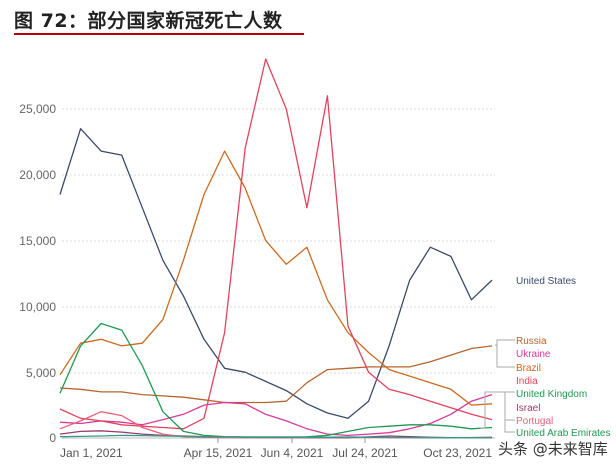 The width and height of the screenshot is (616, 465). What do you see at coordinates (52, 438) in the screenshot?
I see `y-tick: 0` at bounding box center [52, 438].